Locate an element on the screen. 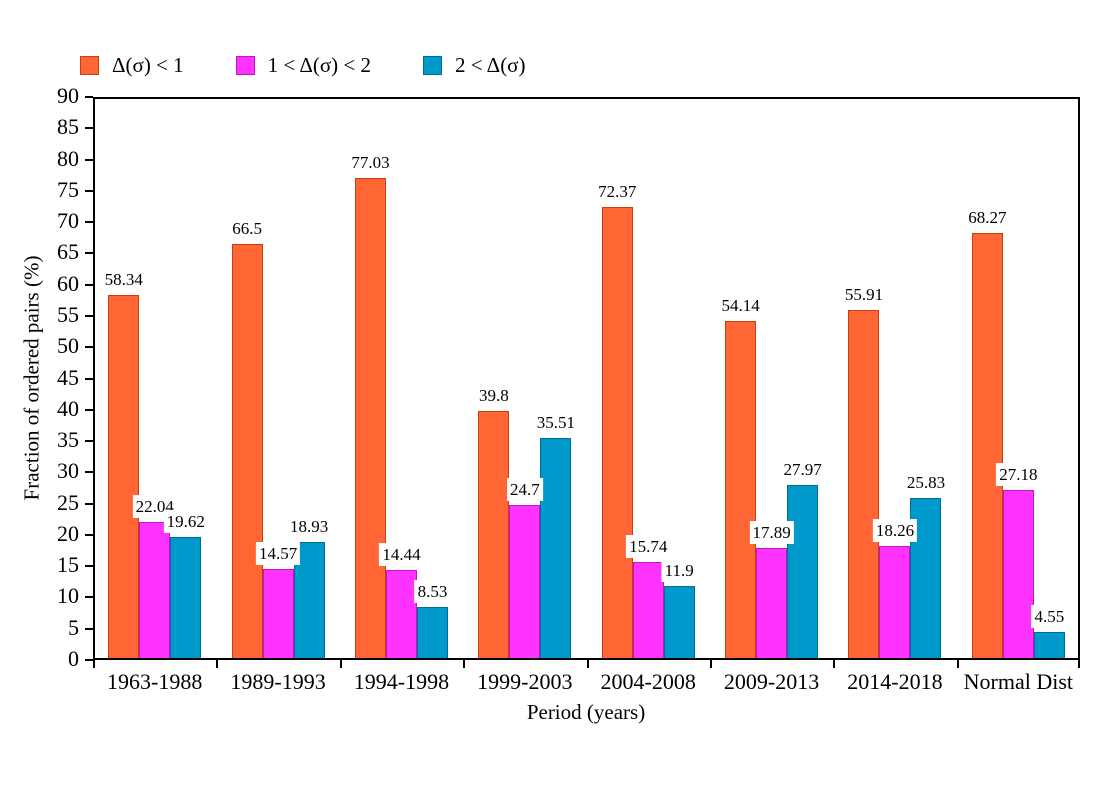 This screenshot has height=805, width=1095. bar-value-label: 58.34 is located at coordinates (123, 280).